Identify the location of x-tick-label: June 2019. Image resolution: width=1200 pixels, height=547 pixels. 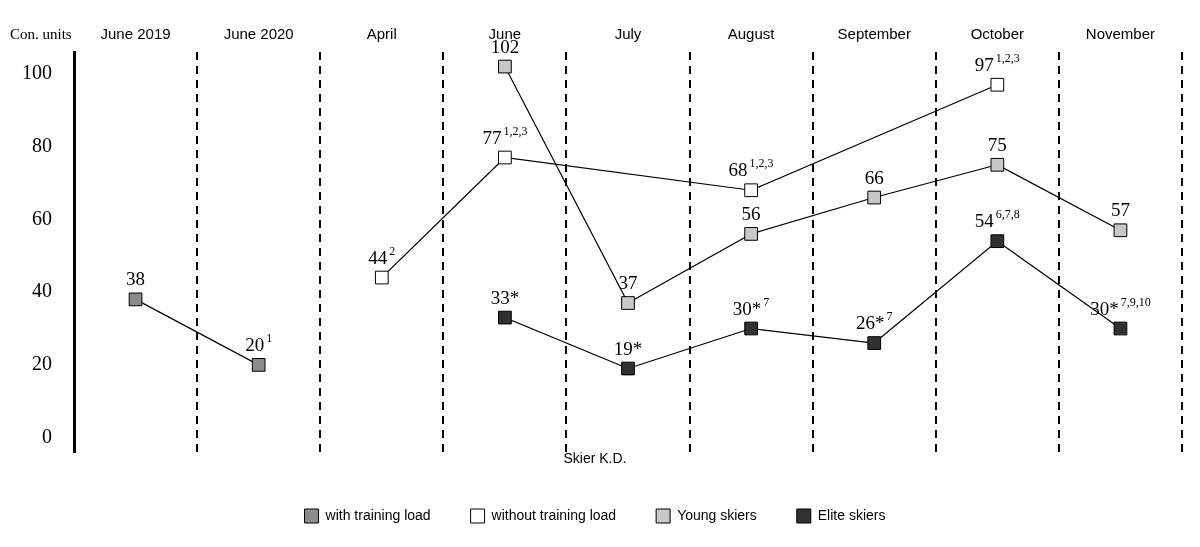
(135, 34).